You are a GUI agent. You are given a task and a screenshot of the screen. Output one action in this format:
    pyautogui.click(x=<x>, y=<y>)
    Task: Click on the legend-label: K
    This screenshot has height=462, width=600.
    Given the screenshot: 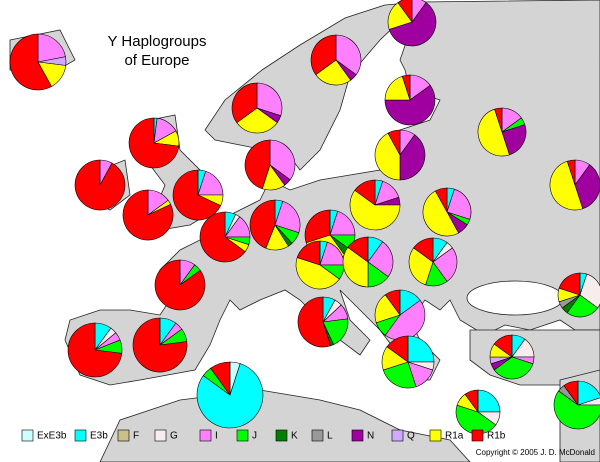 What is the action you would take?
    pyautogui.click(x=294, y=436)
    